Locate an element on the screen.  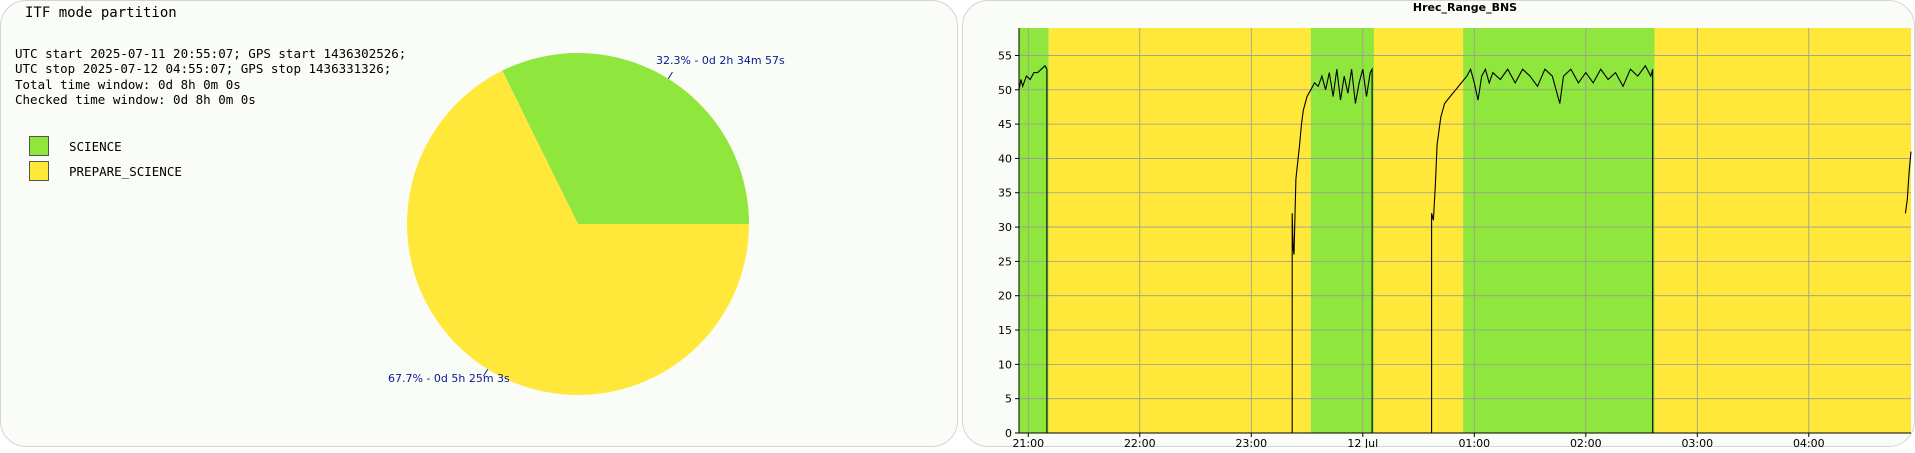
x-tick-label: 21:00 is located at coordinates (1028, 442).